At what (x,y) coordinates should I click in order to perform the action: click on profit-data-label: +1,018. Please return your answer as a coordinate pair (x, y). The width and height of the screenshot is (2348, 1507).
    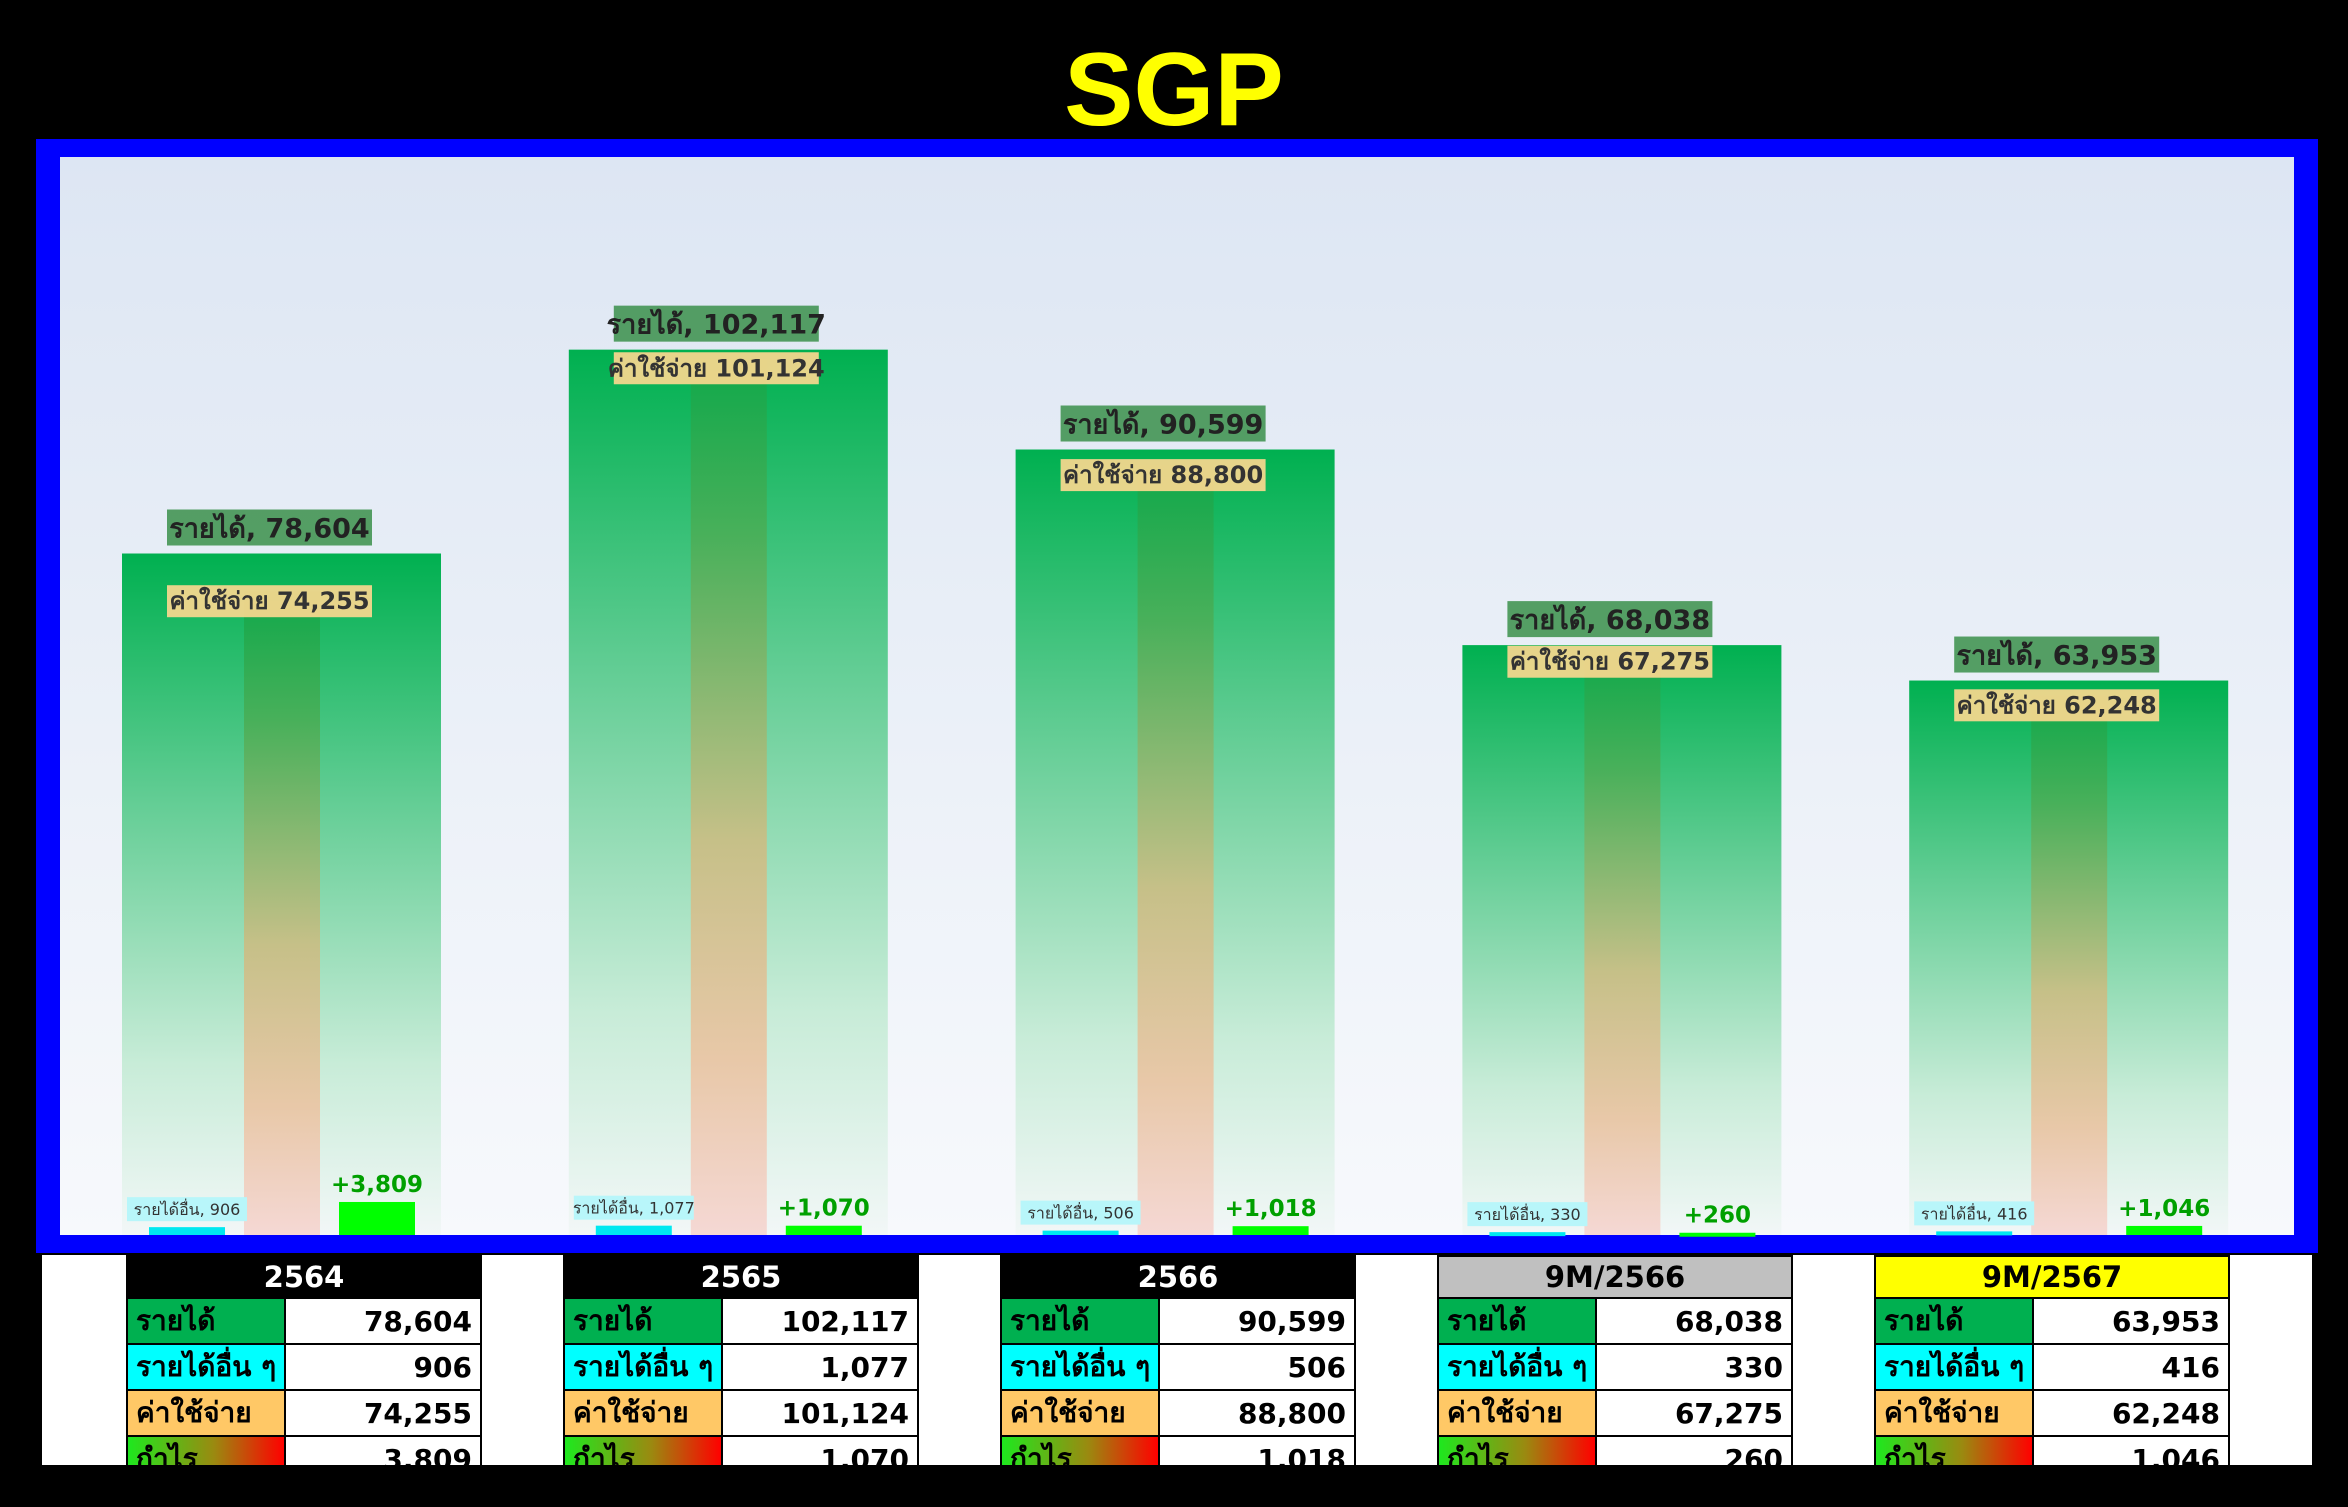
    Looking at the image, I should click on (1271, 1209).